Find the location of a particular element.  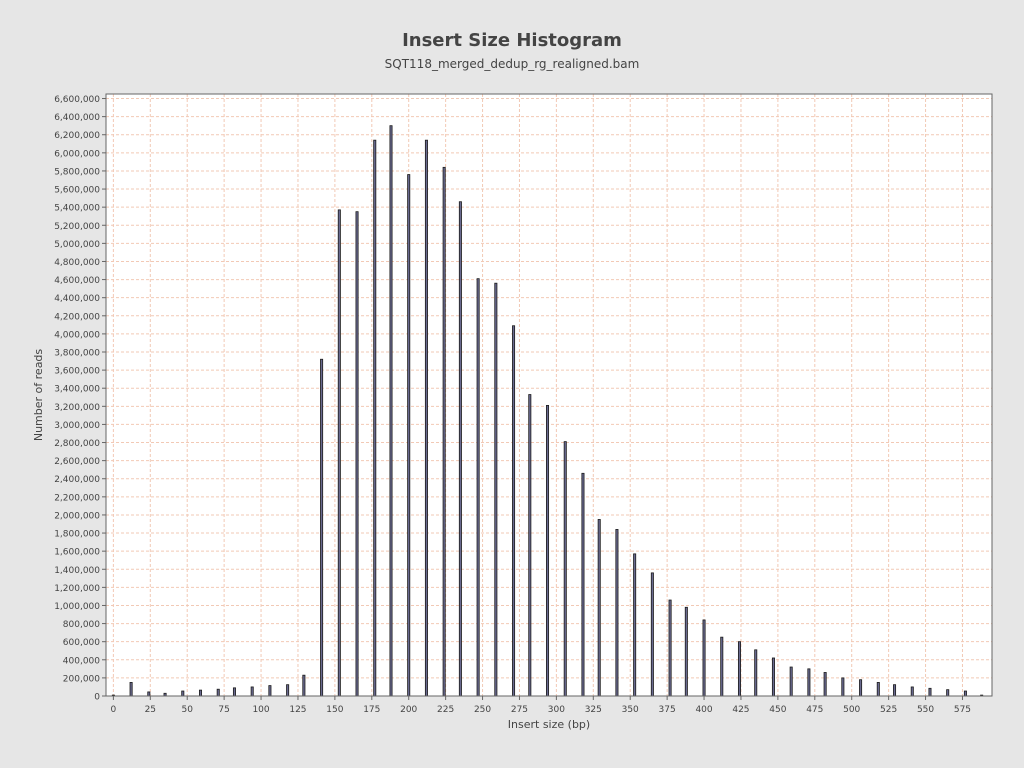

y-tick-label: 6,000,000 is located at coordinates (77, 154).